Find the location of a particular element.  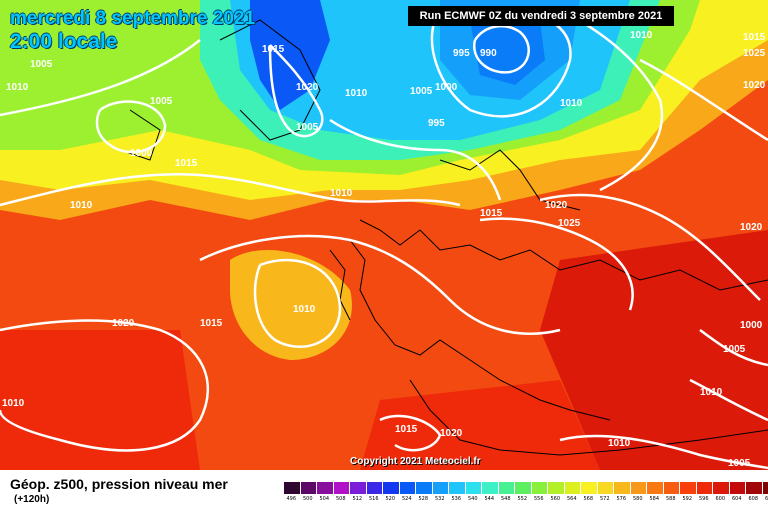

coast-greenland is located at coordinates (270, 80).